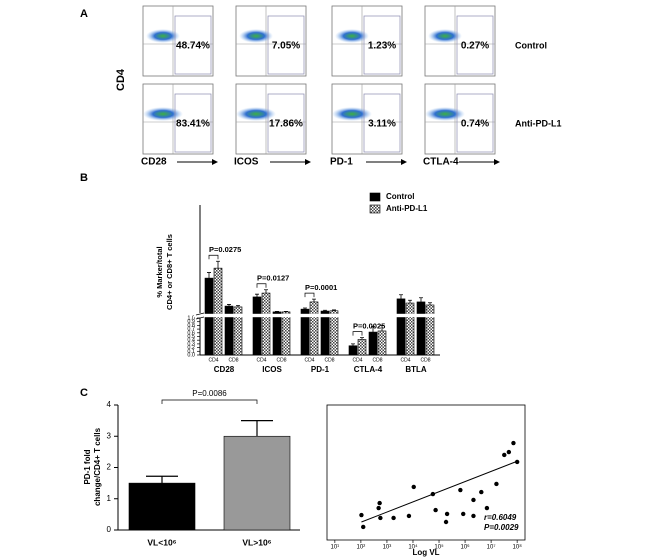 The image size is (650, 560). Describe the element at coordinates (224, 369) in the screenshot. I see `x-group-label: CD28` at that location.